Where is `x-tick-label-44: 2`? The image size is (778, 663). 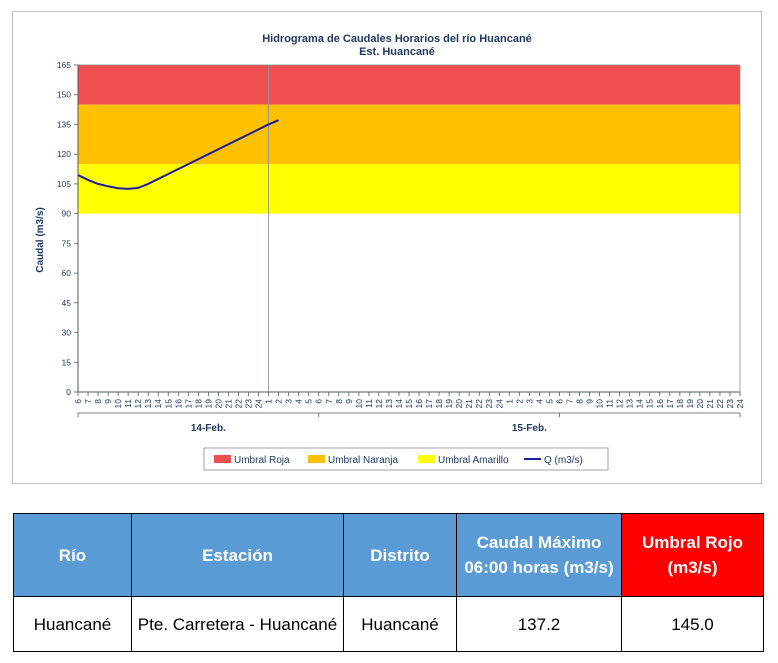 x-tick-label-44: 2 is located at coordinates (519, 401).